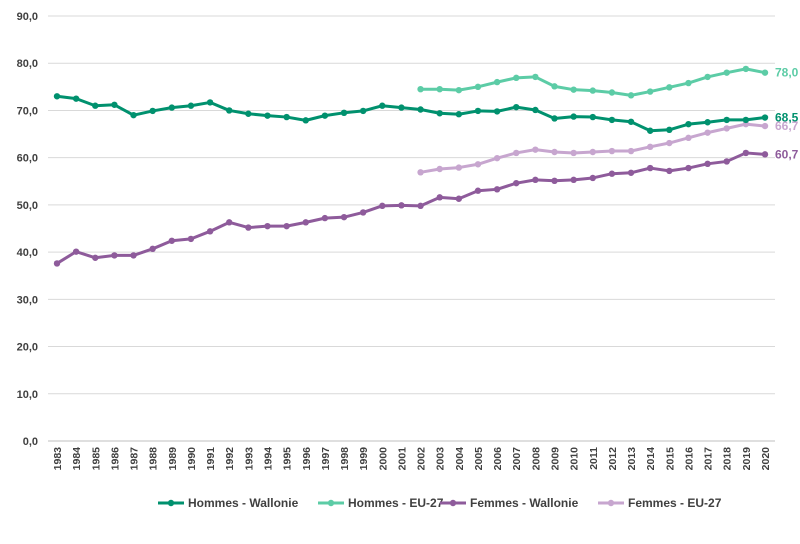 This screenshot has height=544, width=800. I want to click on x-tick-label: 2000, so click(383, 459).